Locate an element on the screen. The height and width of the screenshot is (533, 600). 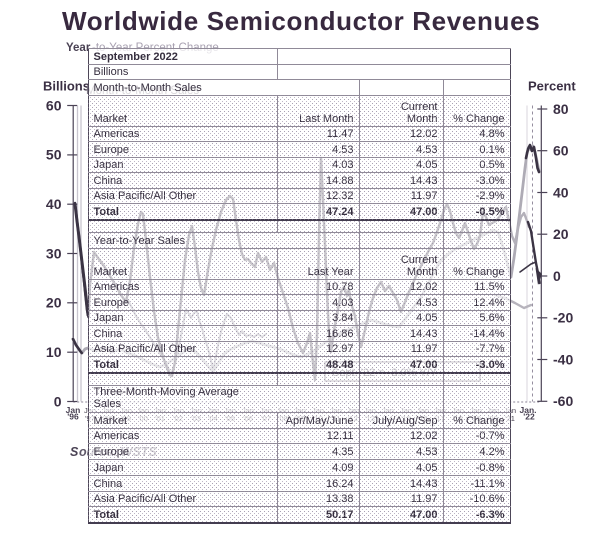
svg-text: 80 is located at coordinates (561, 109).